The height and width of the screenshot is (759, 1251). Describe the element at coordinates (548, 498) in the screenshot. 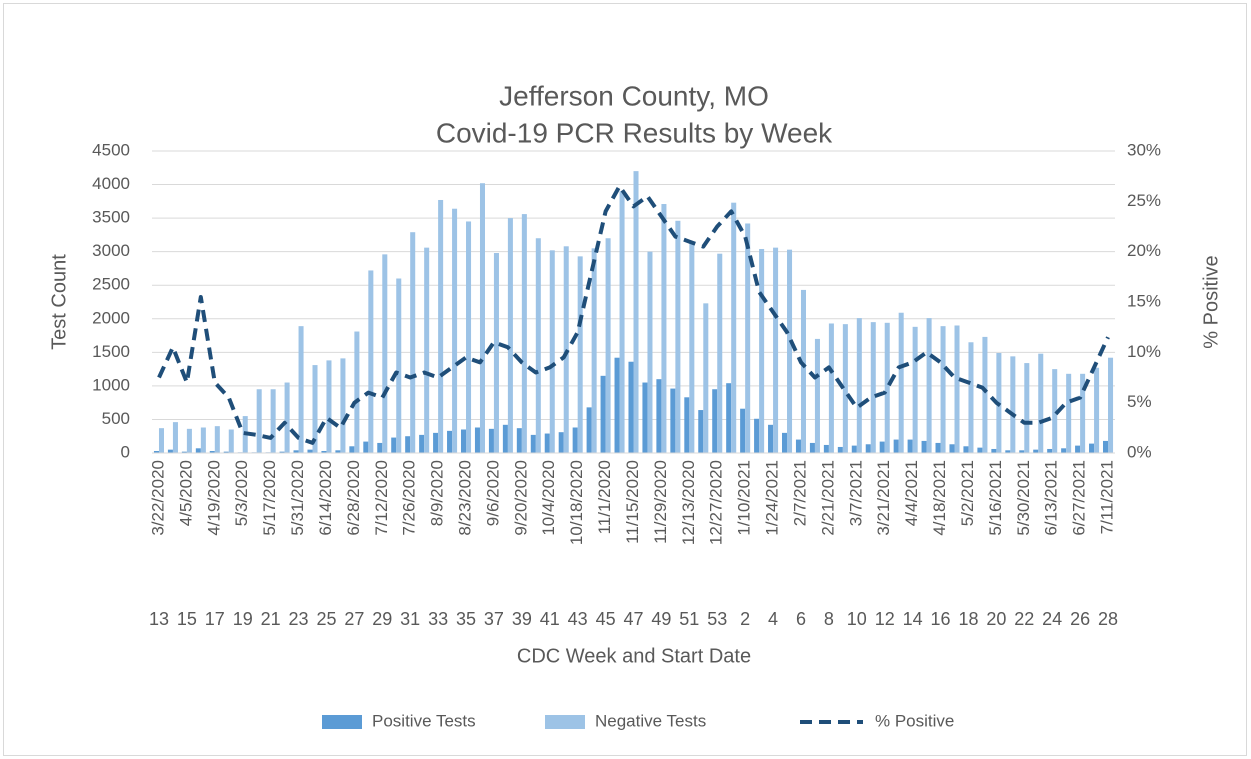

I see `x-tick-label: 10/4/2020` at that location.